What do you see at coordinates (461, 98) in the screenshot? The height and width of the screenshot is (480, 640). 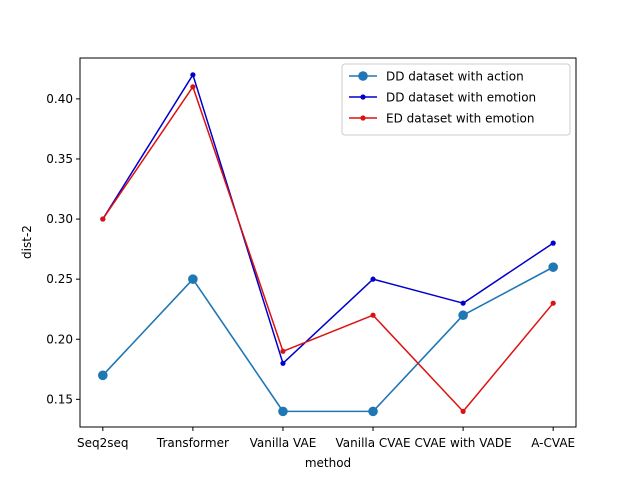 I see `legend-label: DD dataset with emotion` at bounding box center [461, 98].